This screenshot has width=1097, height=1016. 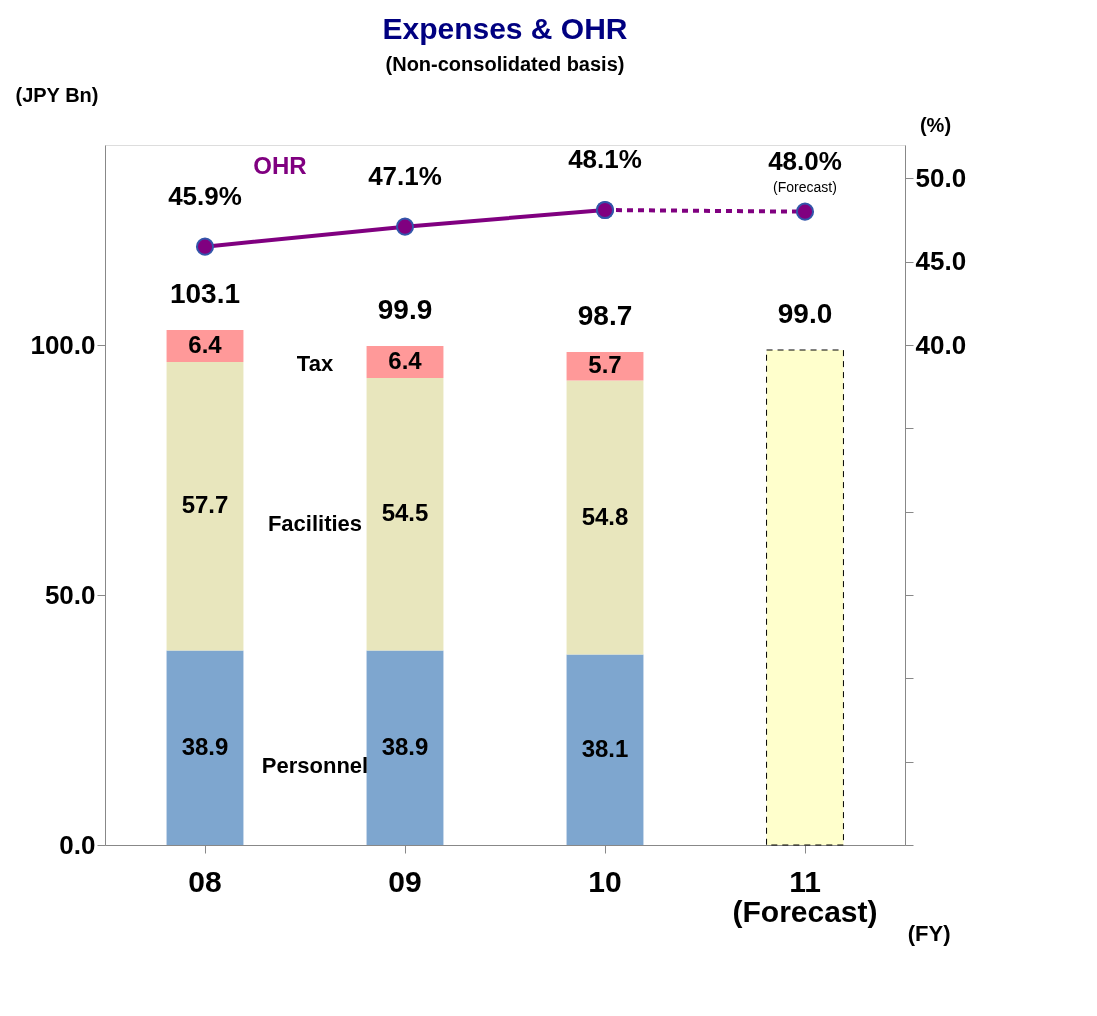 What do you see at coordinates (805, 186) in the screenshot?
I see `annotation: (Forecast)` at bounding box center [805, 186].